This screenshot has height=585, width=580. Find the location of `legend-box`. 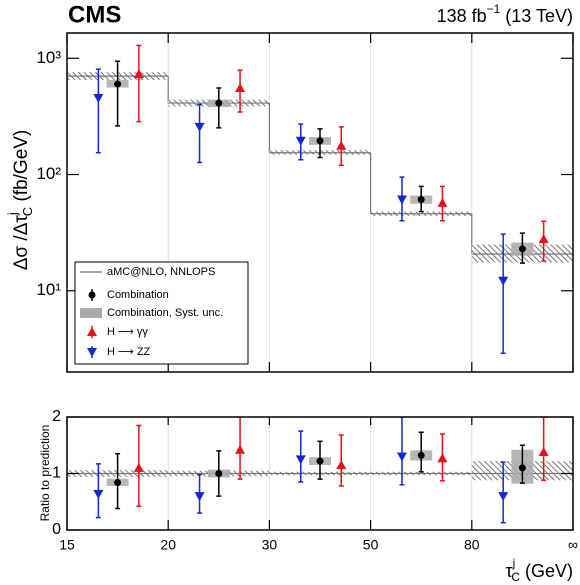

legend-box is located at coordinates (161, 313).